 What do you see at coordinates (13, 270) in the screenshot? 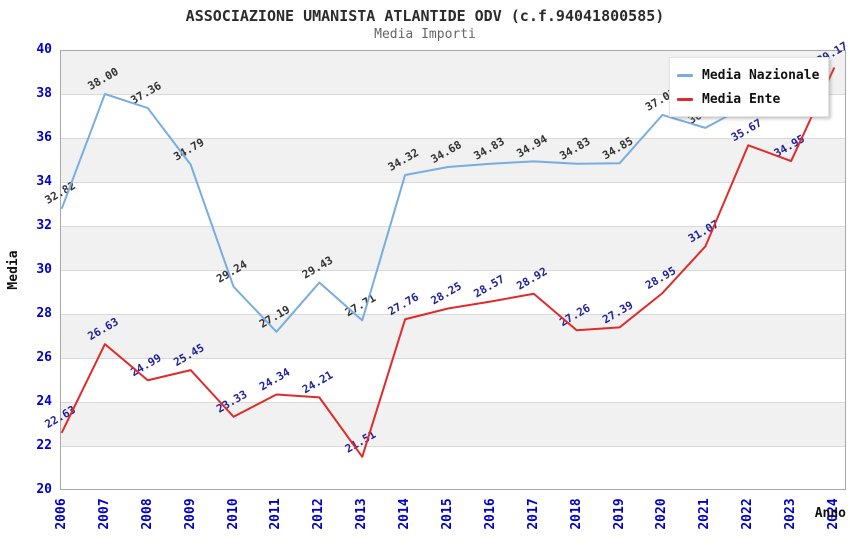
I see `y-axis-title: Media` at bounding box center [13, 270].